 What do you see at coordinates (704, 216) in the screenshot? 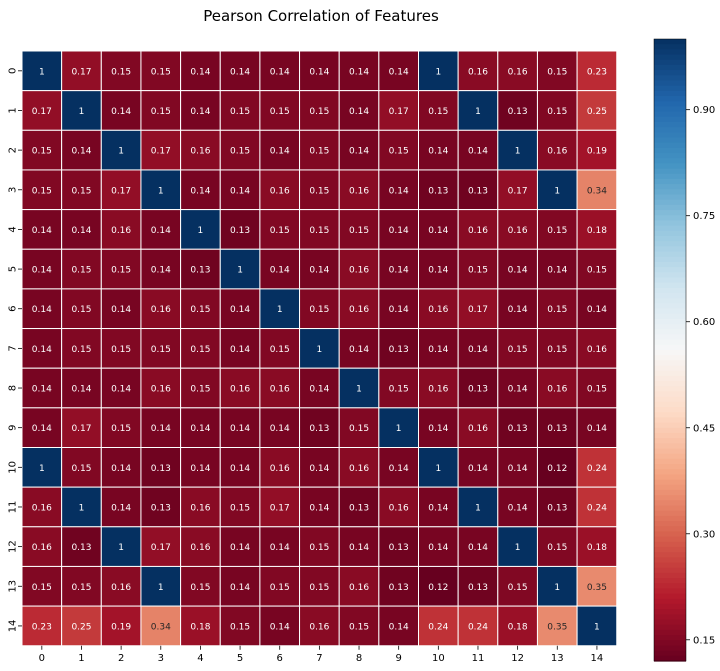
I see `colorbar-tick-label: 0.75` at bounding box center [704, 216].